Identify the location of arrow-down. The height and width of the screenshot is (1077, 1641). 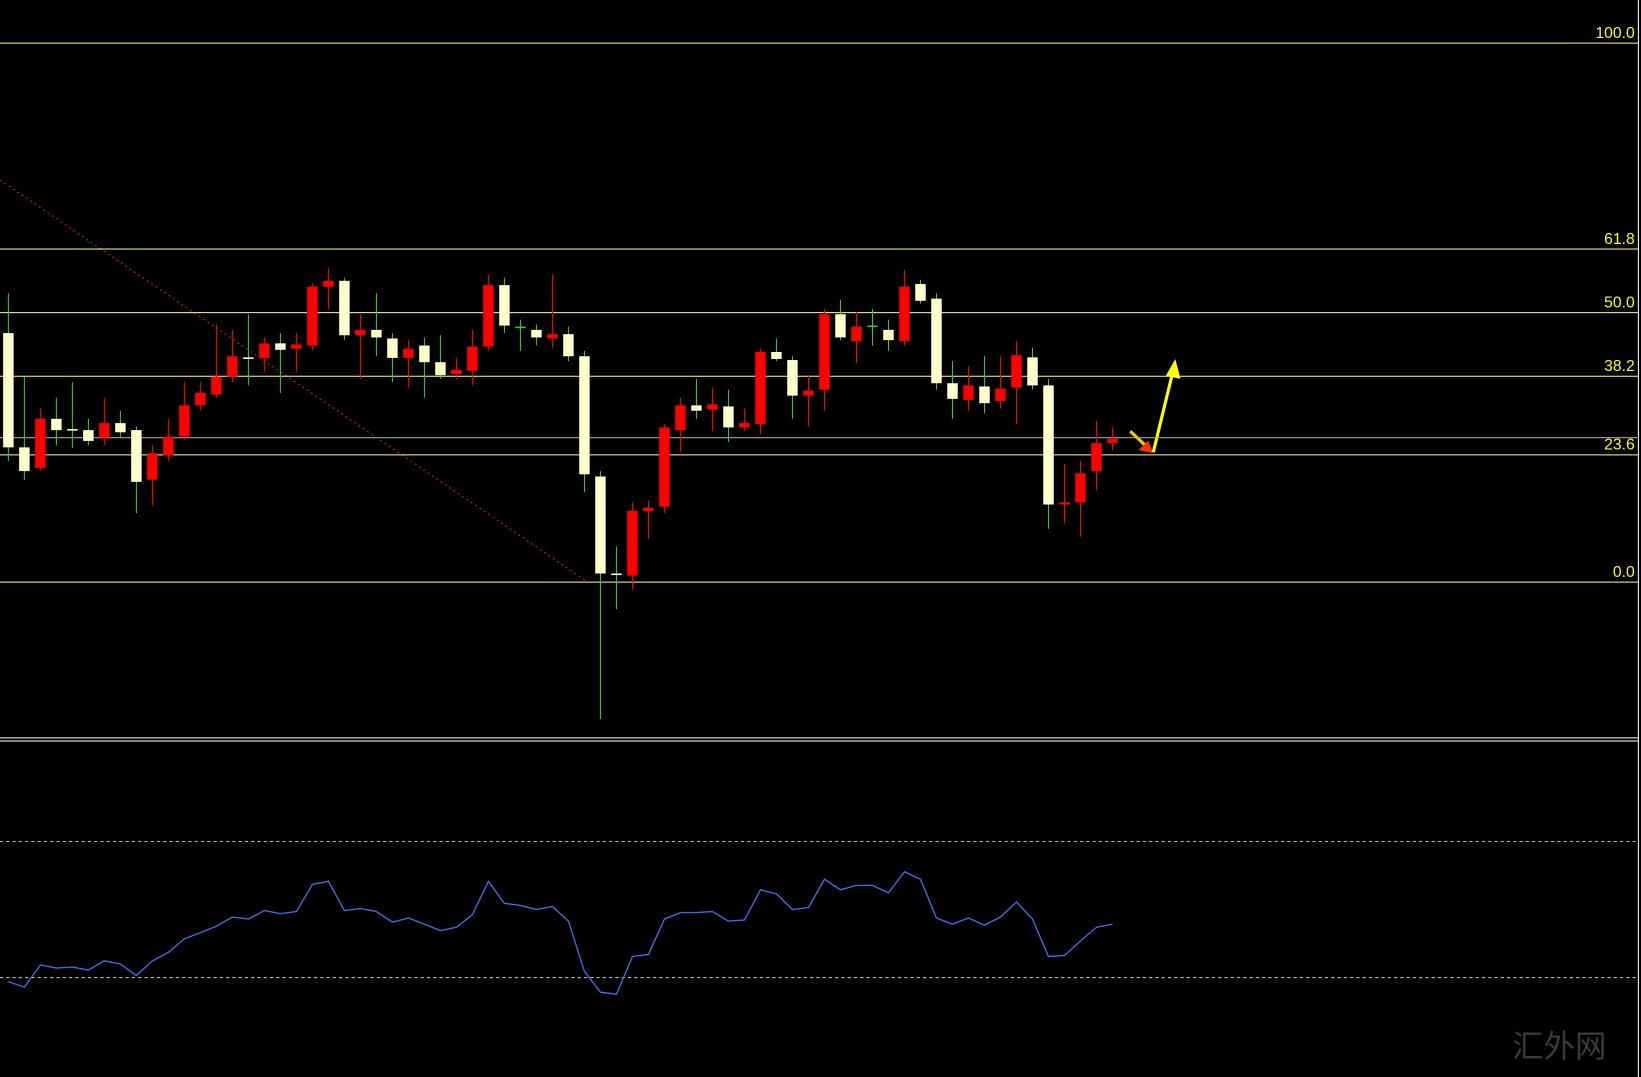
(1141, 442).